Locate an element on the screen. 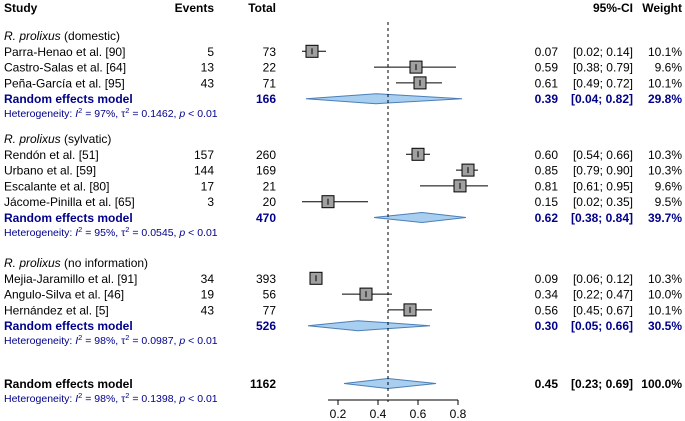  study-ci: [0.38; 0.79] is located at coordinates (603, 68).